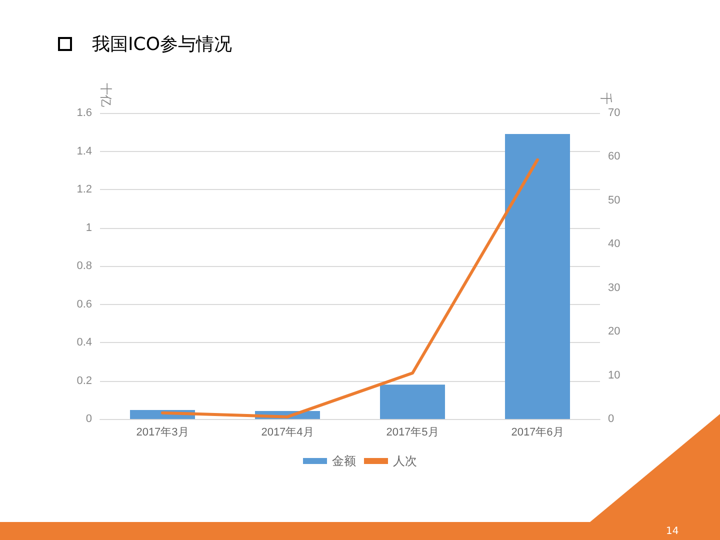  I want to click on x-tick-label: 2017年6月, so click(537, 432).